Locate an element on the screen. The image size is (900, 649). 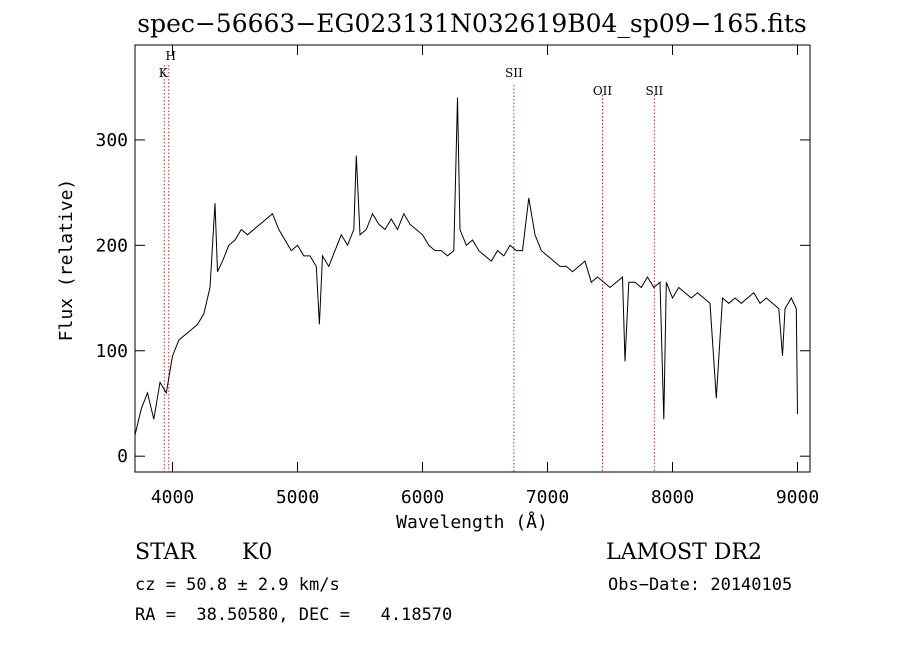
line-marker-label: H is located at coordinates (171, 56).